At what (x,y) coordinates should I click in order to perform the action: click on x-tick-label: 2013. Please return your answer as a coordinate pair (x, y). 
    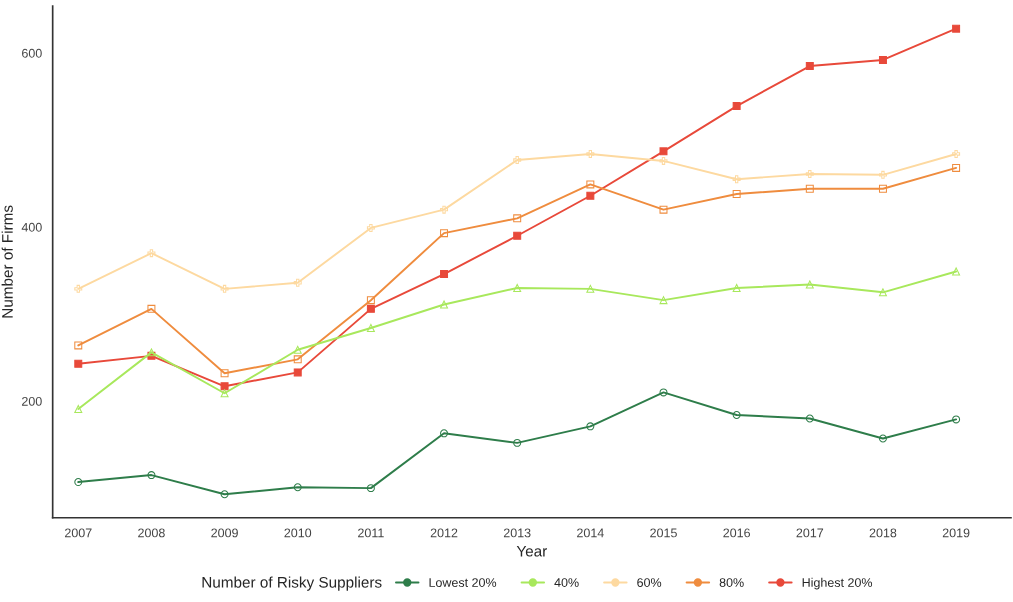
    Looking at the image, I should click on (517, 533).